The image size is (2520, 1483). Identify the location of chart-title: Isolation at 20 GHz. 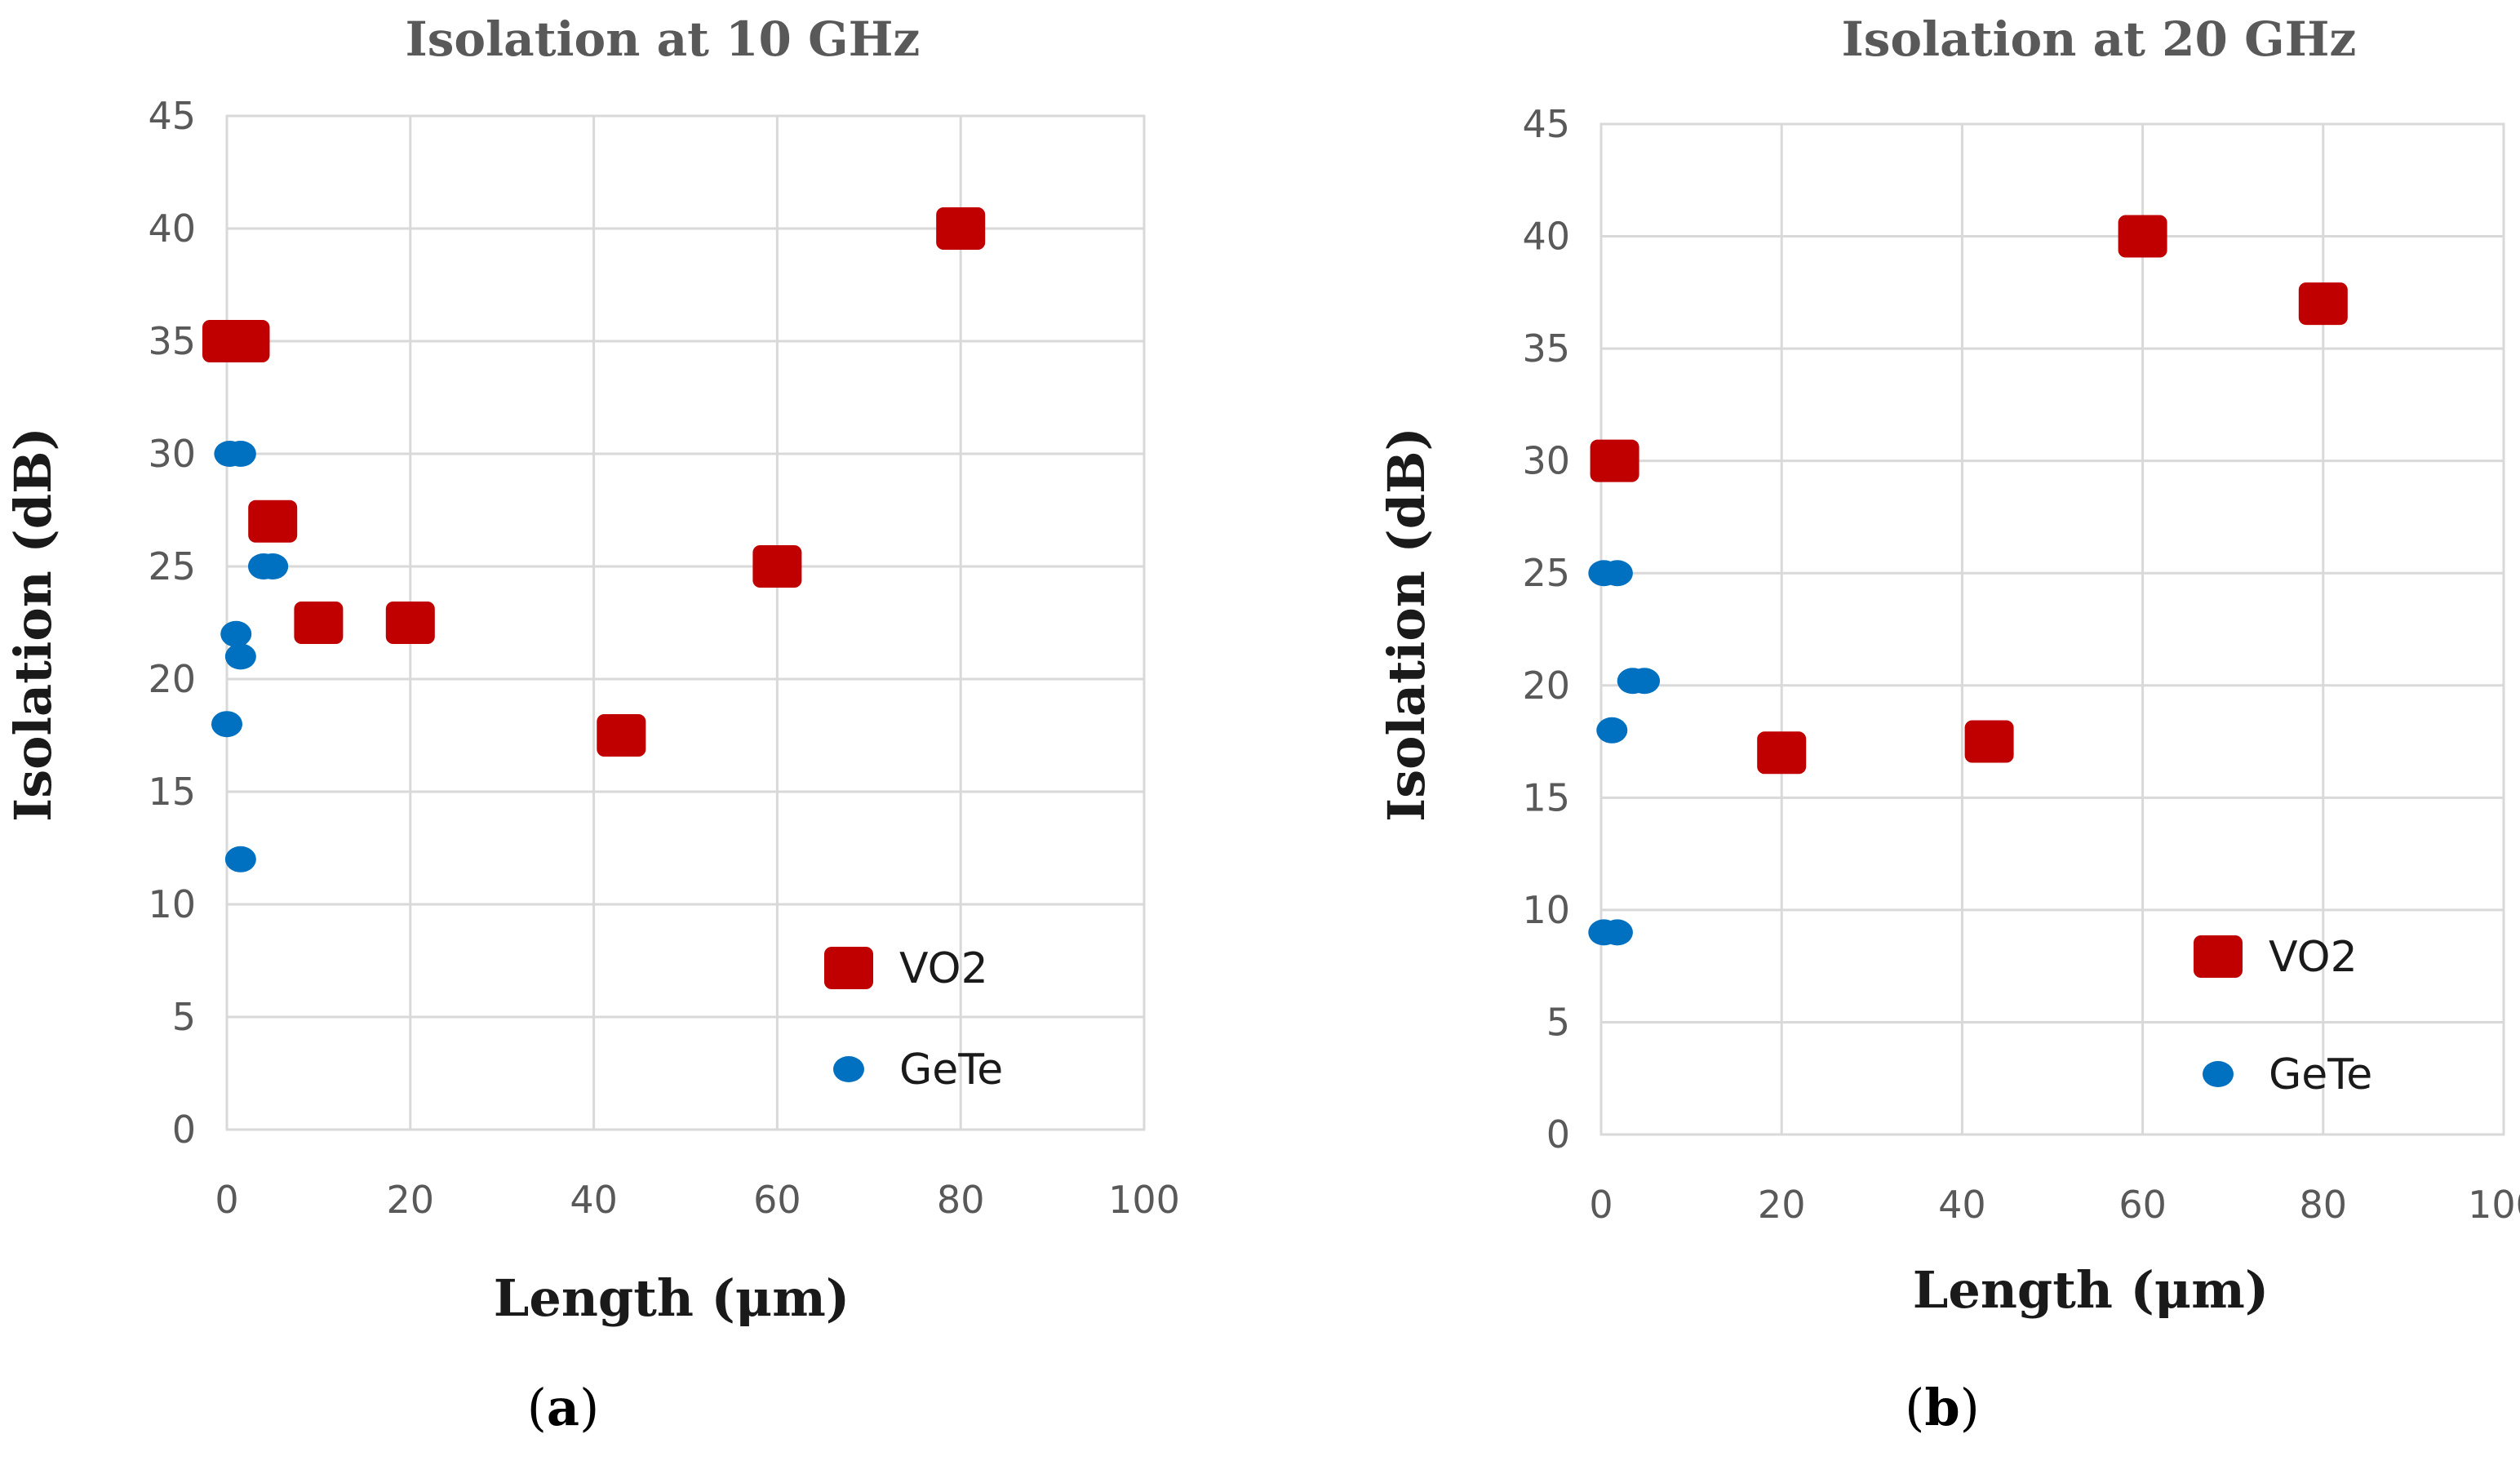
(2099, 39).